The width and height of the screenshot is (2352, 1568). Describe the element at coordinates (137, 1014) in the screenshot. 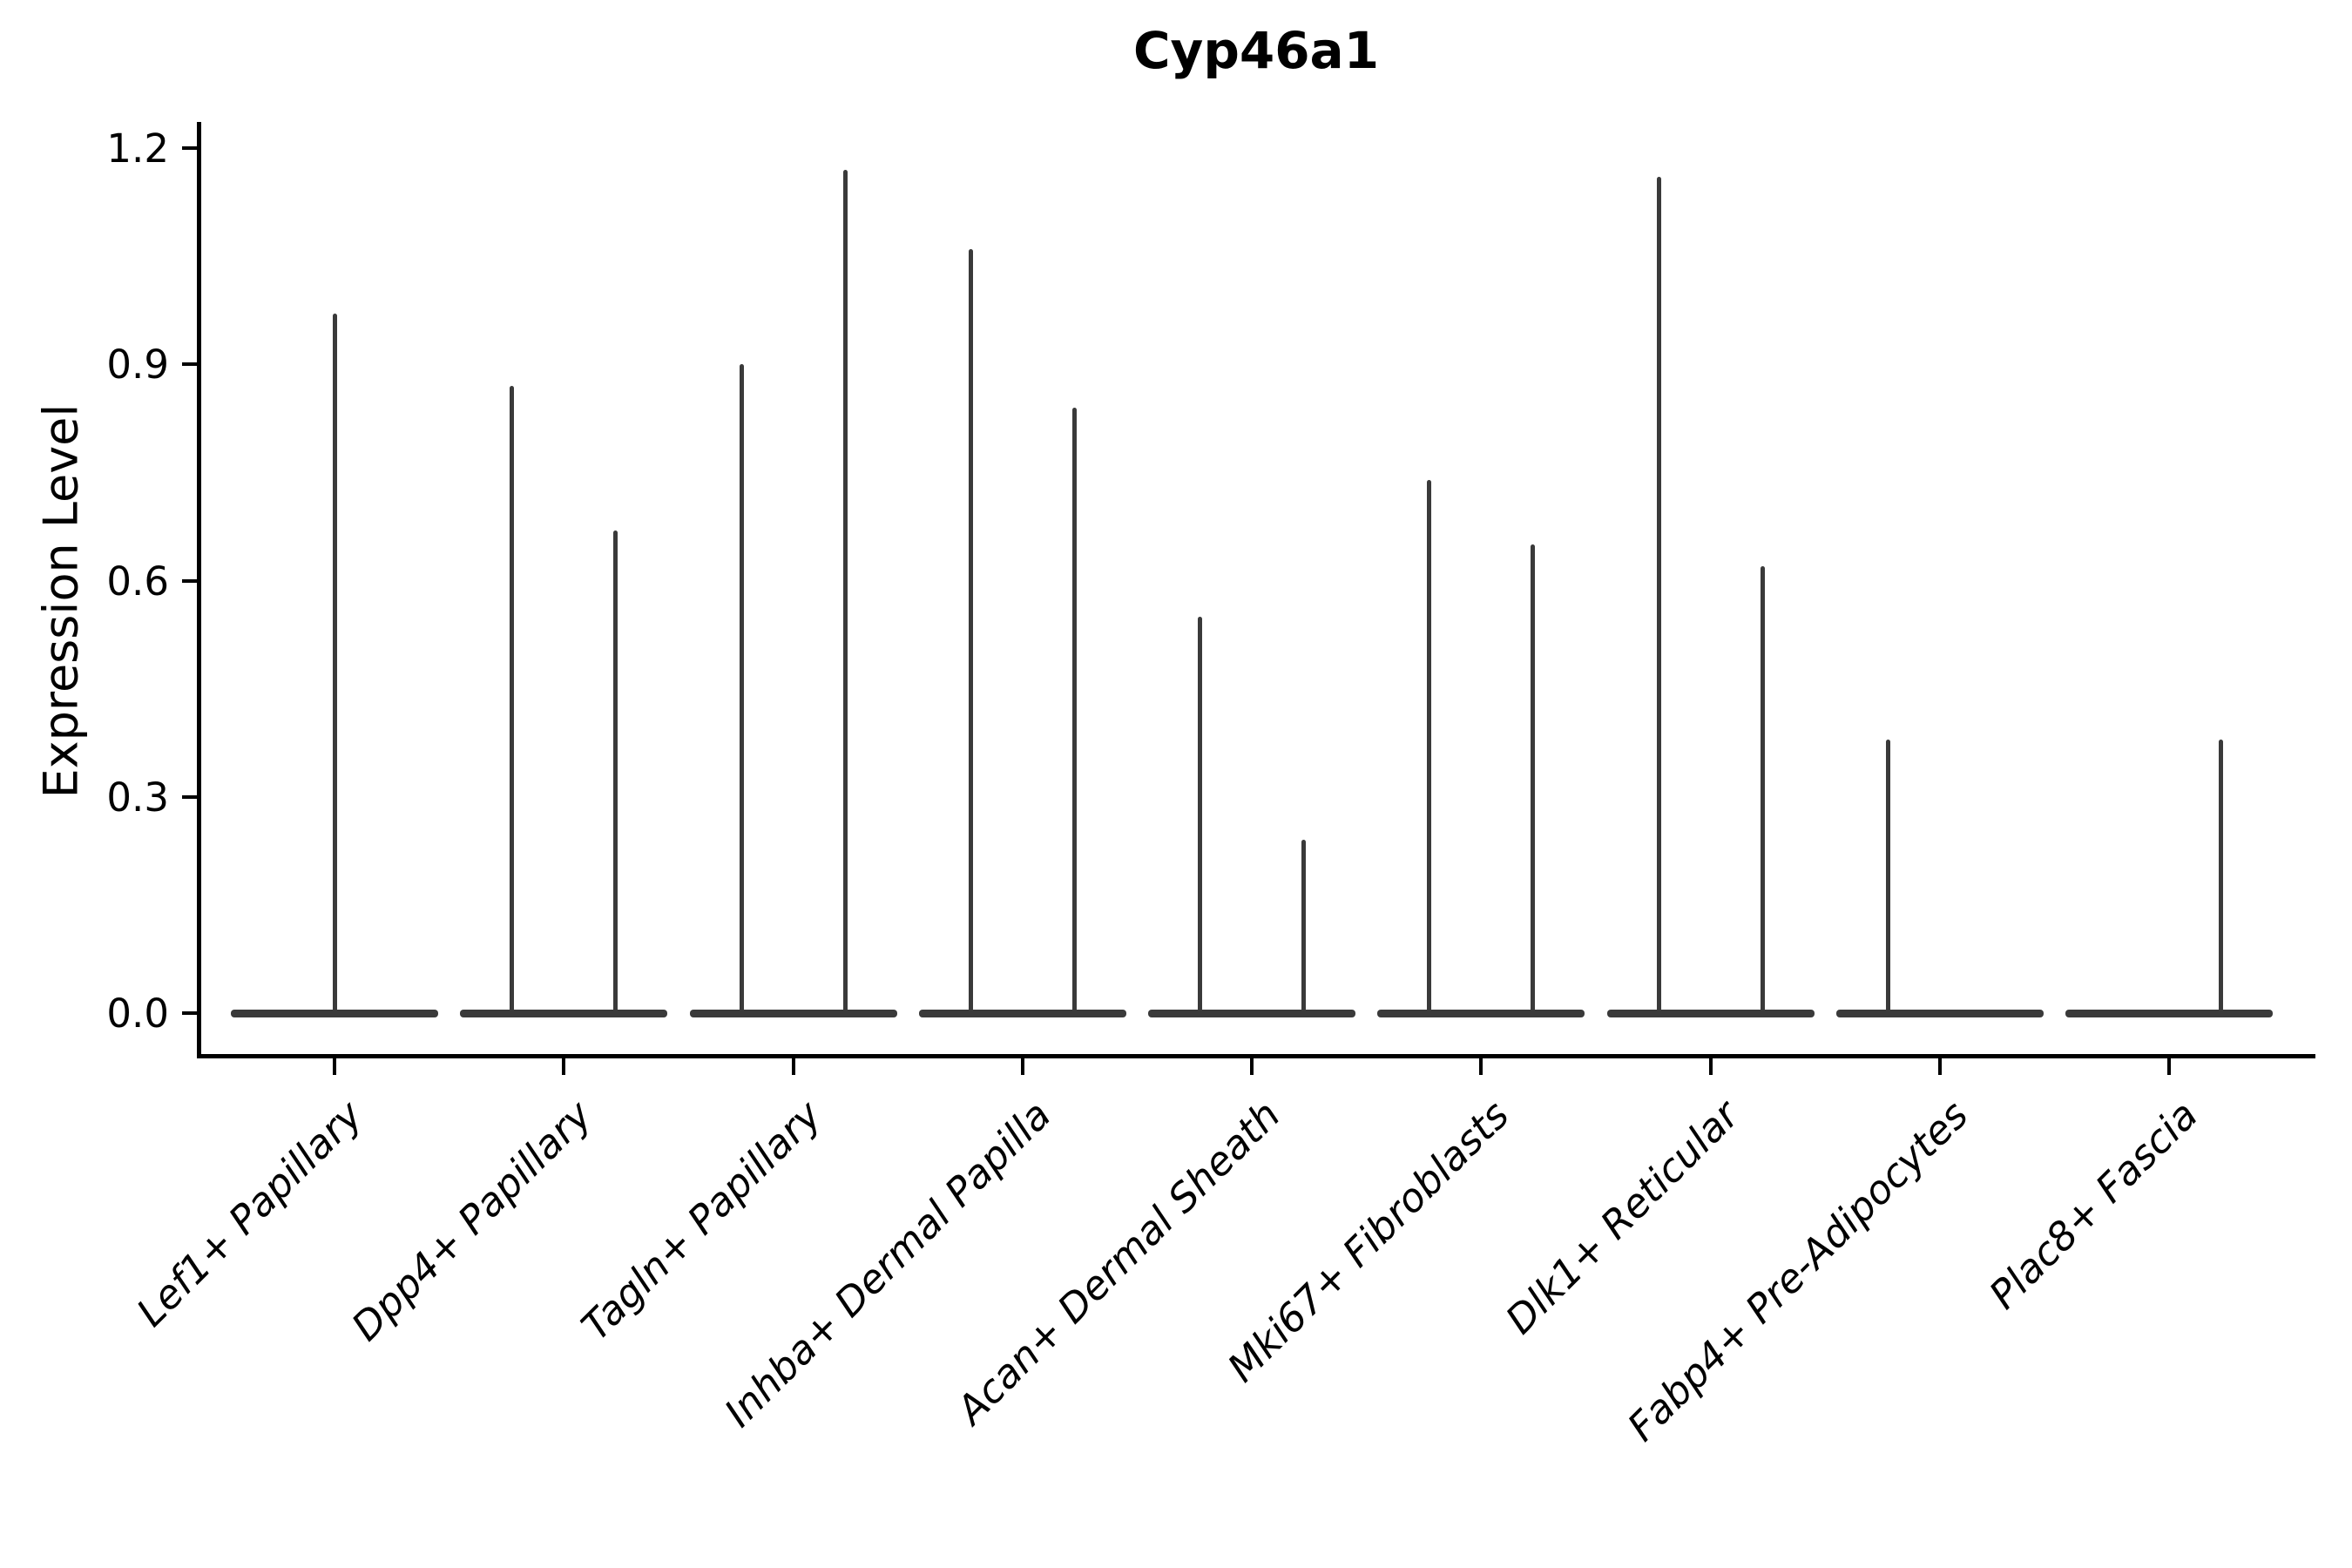

I see `y-tick-label: 0.0` at that location.